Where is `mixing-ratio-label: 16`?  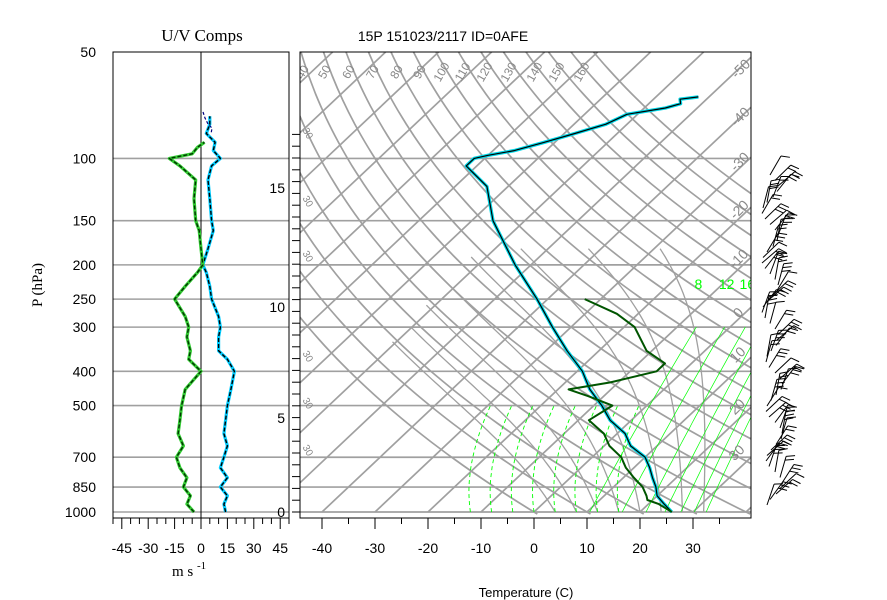
mixing-ratio-label: 16 is located at coordinates (748, 284).